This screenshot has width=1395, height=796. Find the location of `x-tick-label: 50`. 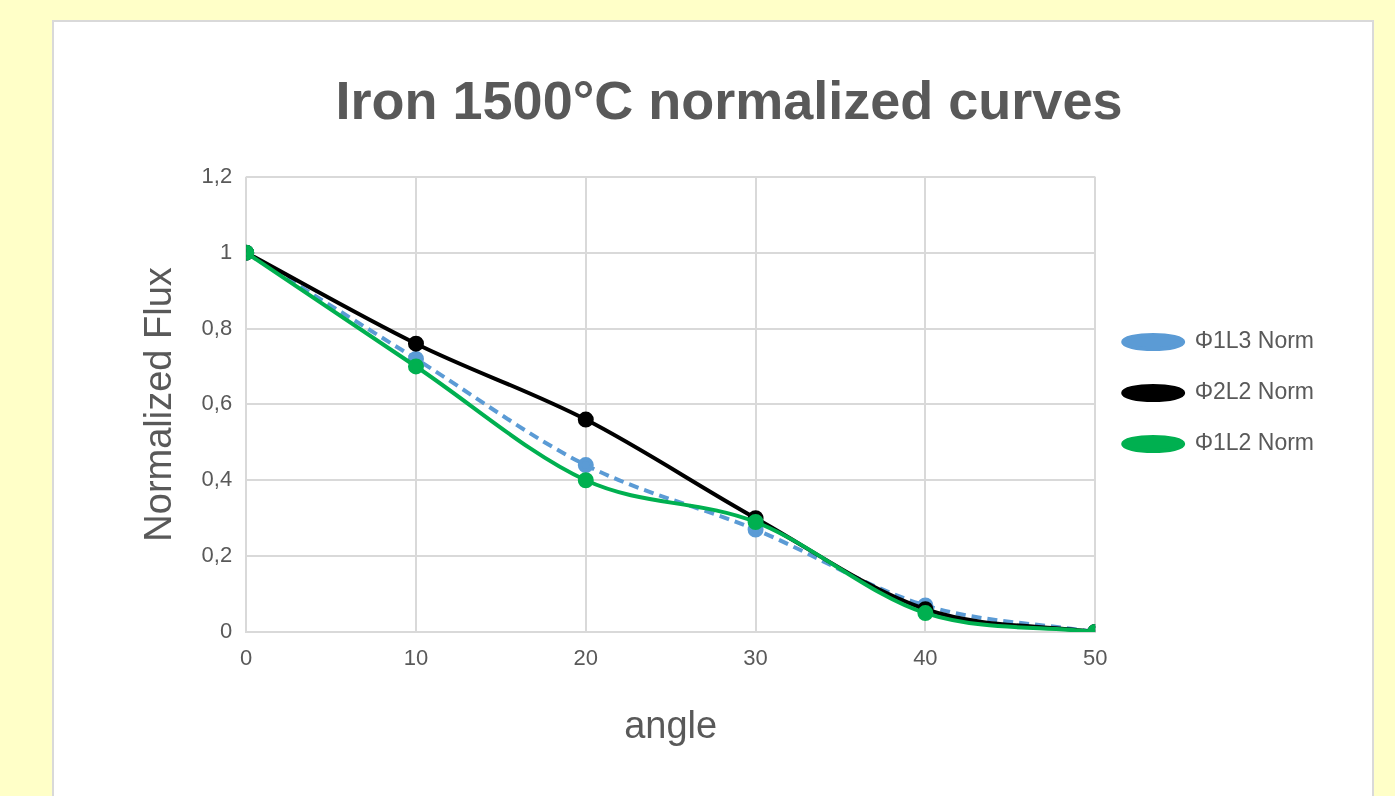

x-tick-label: 50 is located at coordinates (1095, 658).